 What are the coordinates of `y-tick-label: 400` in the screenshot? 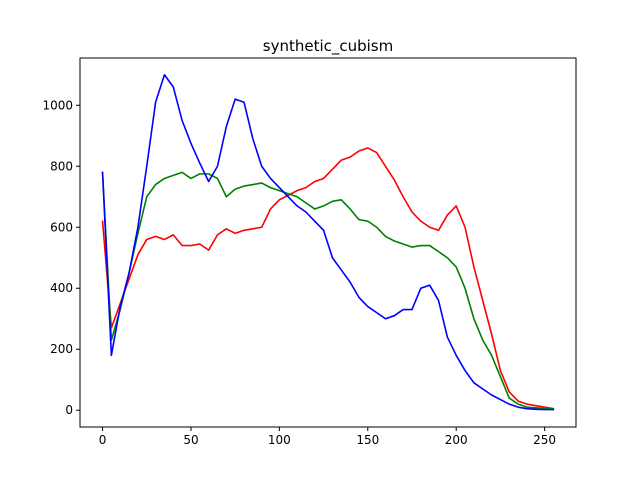 It's located at (61, 288).